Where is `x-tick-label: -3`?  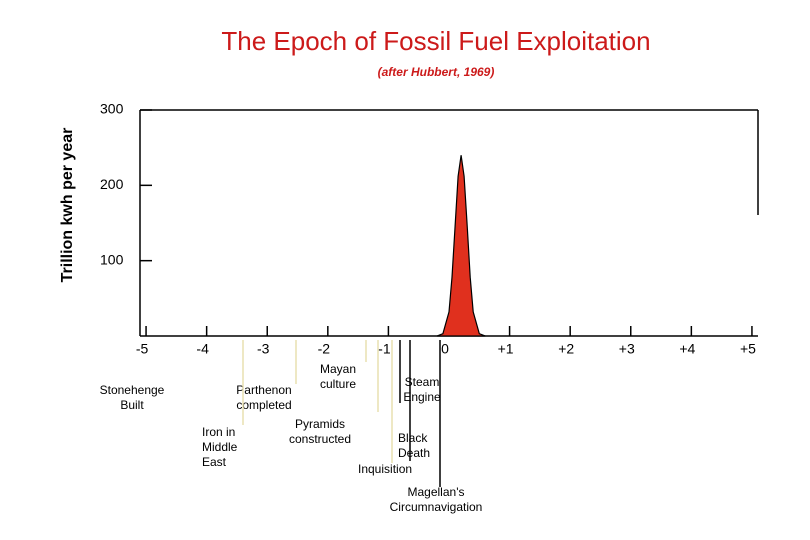 x-tick-label: -3 is located at coordinates (263, 349).